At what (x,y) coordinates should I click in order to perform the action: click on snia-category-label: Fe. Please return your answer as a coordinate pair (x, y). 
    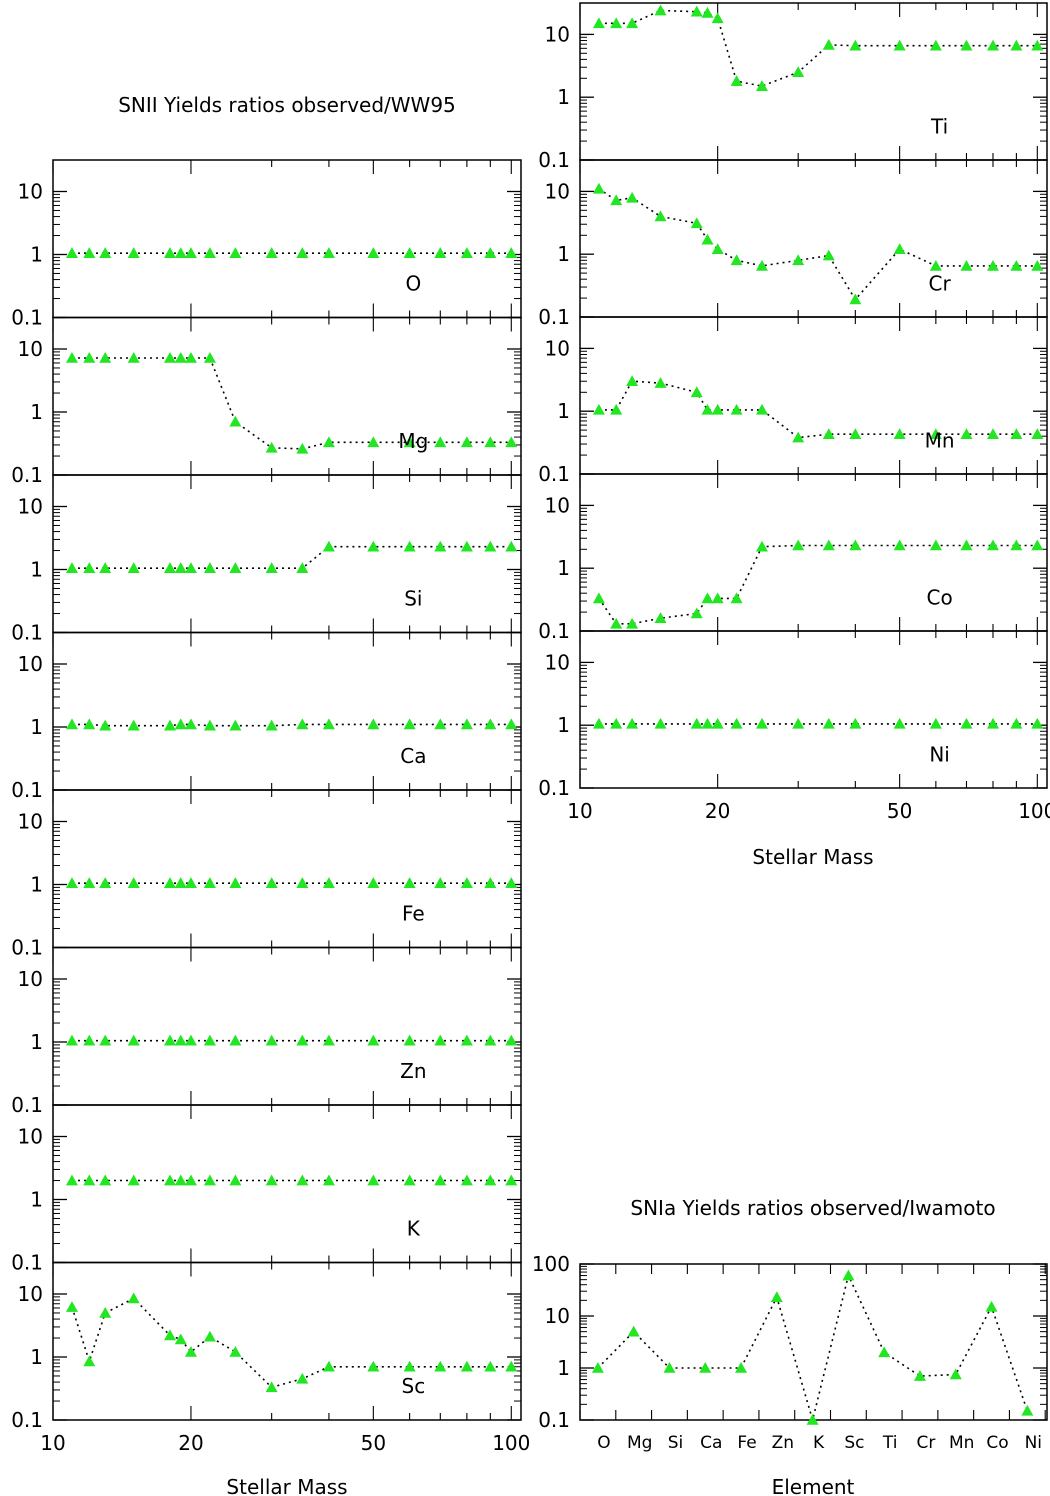
    Looking at the image, I should click on (746, 1443).